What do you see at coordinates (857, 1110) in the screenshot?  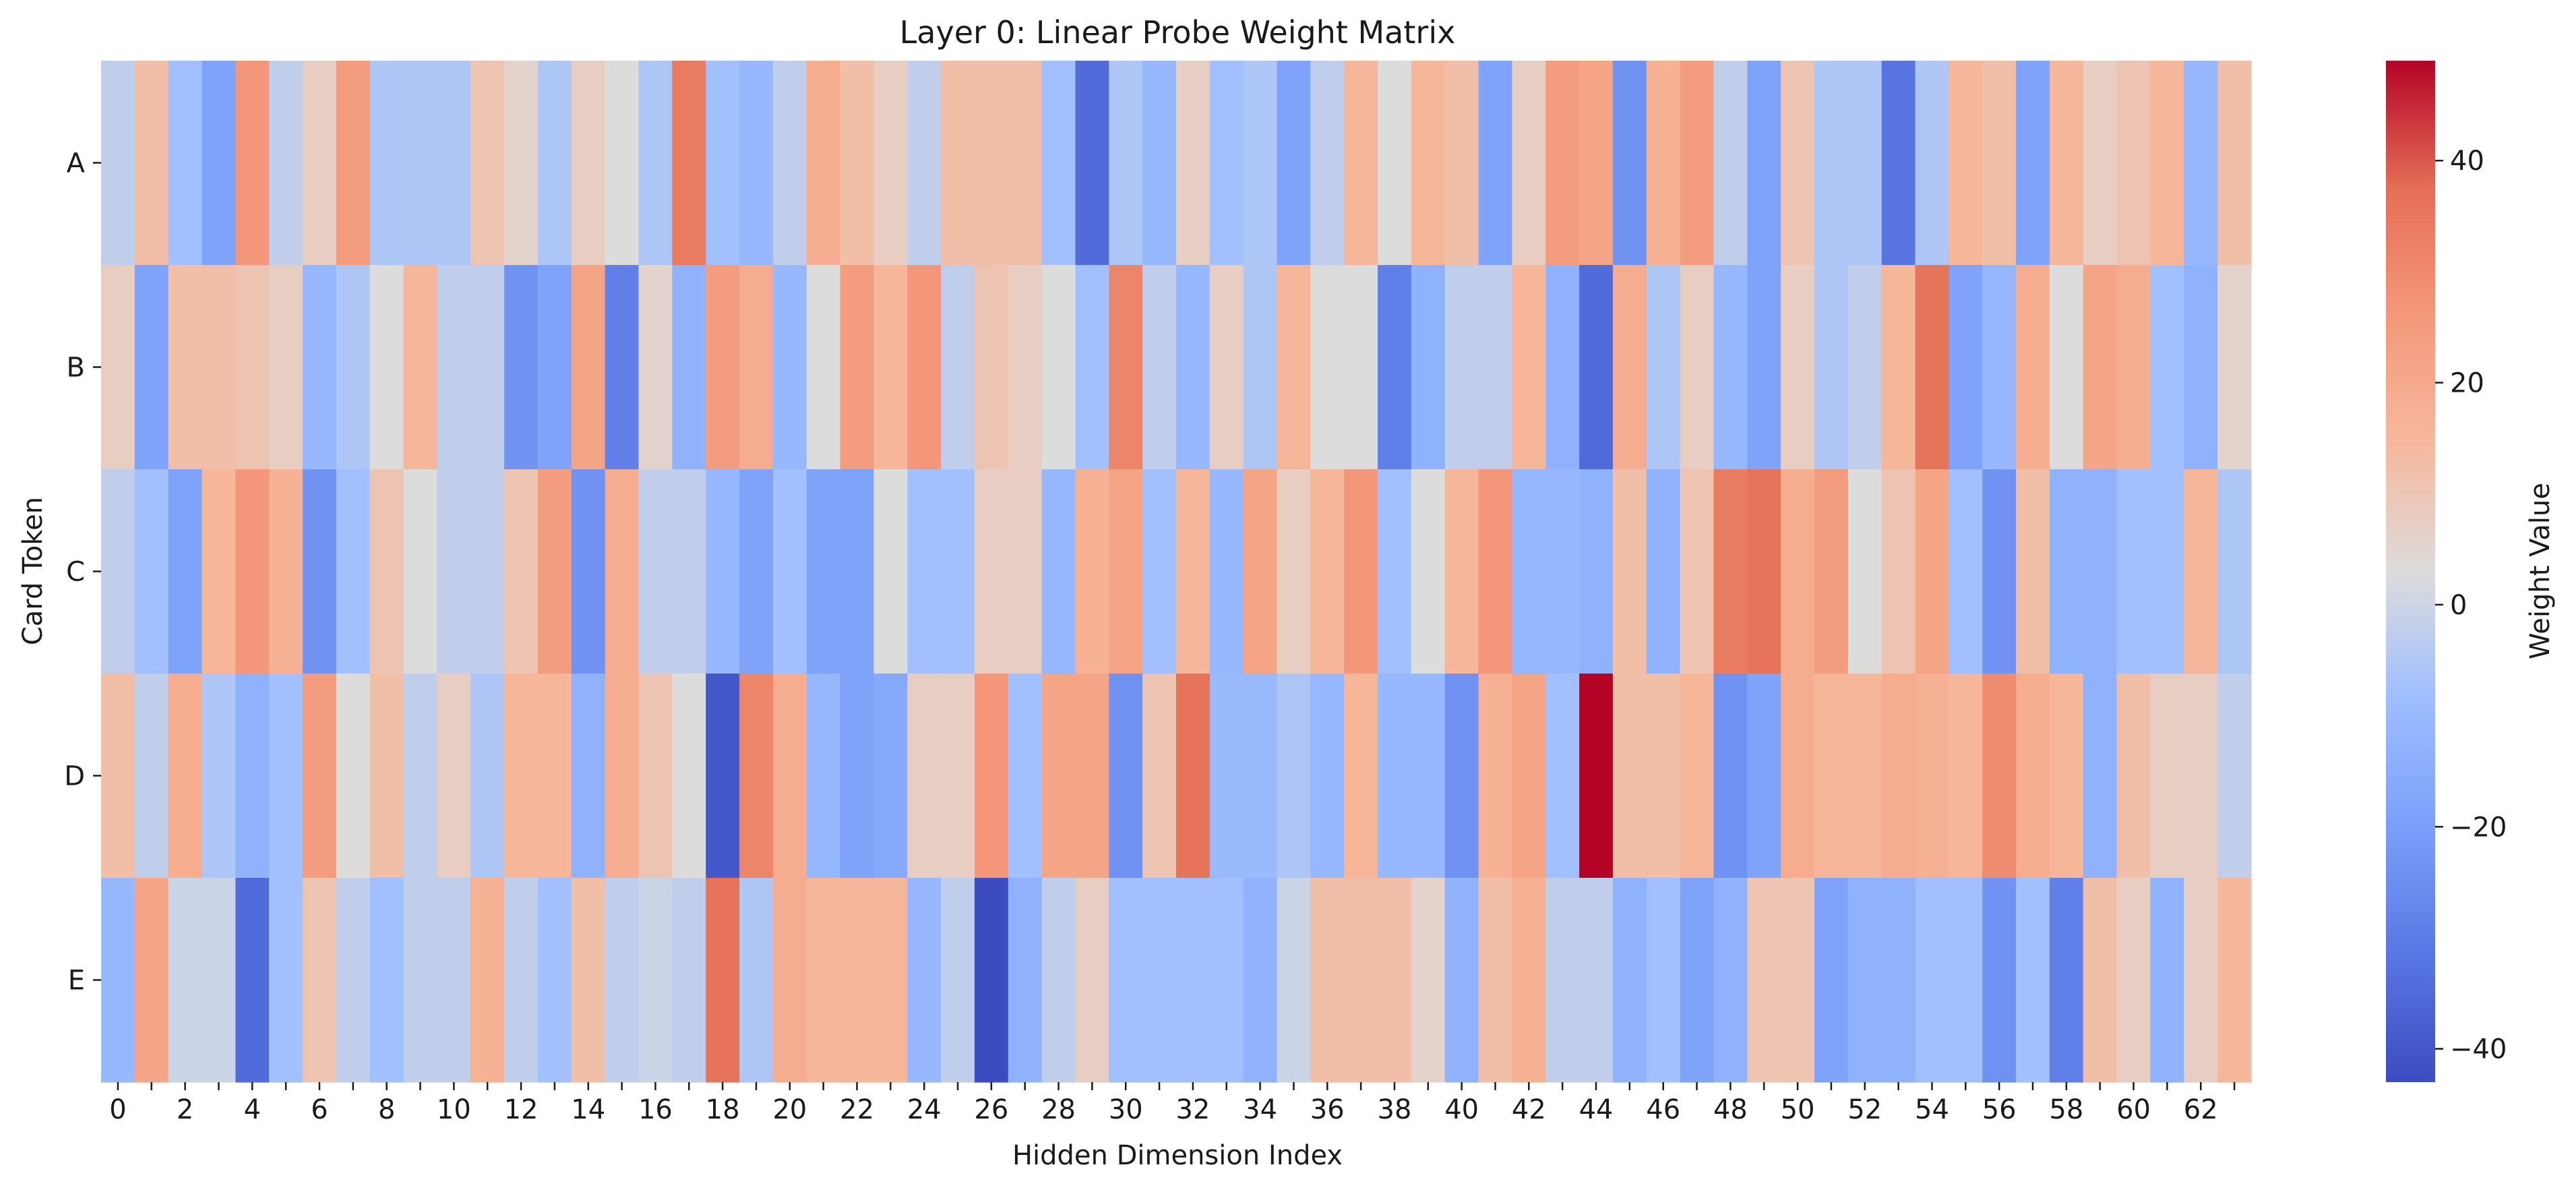 I see `x-tick-label: 22` at bounding box center [857, 1110].